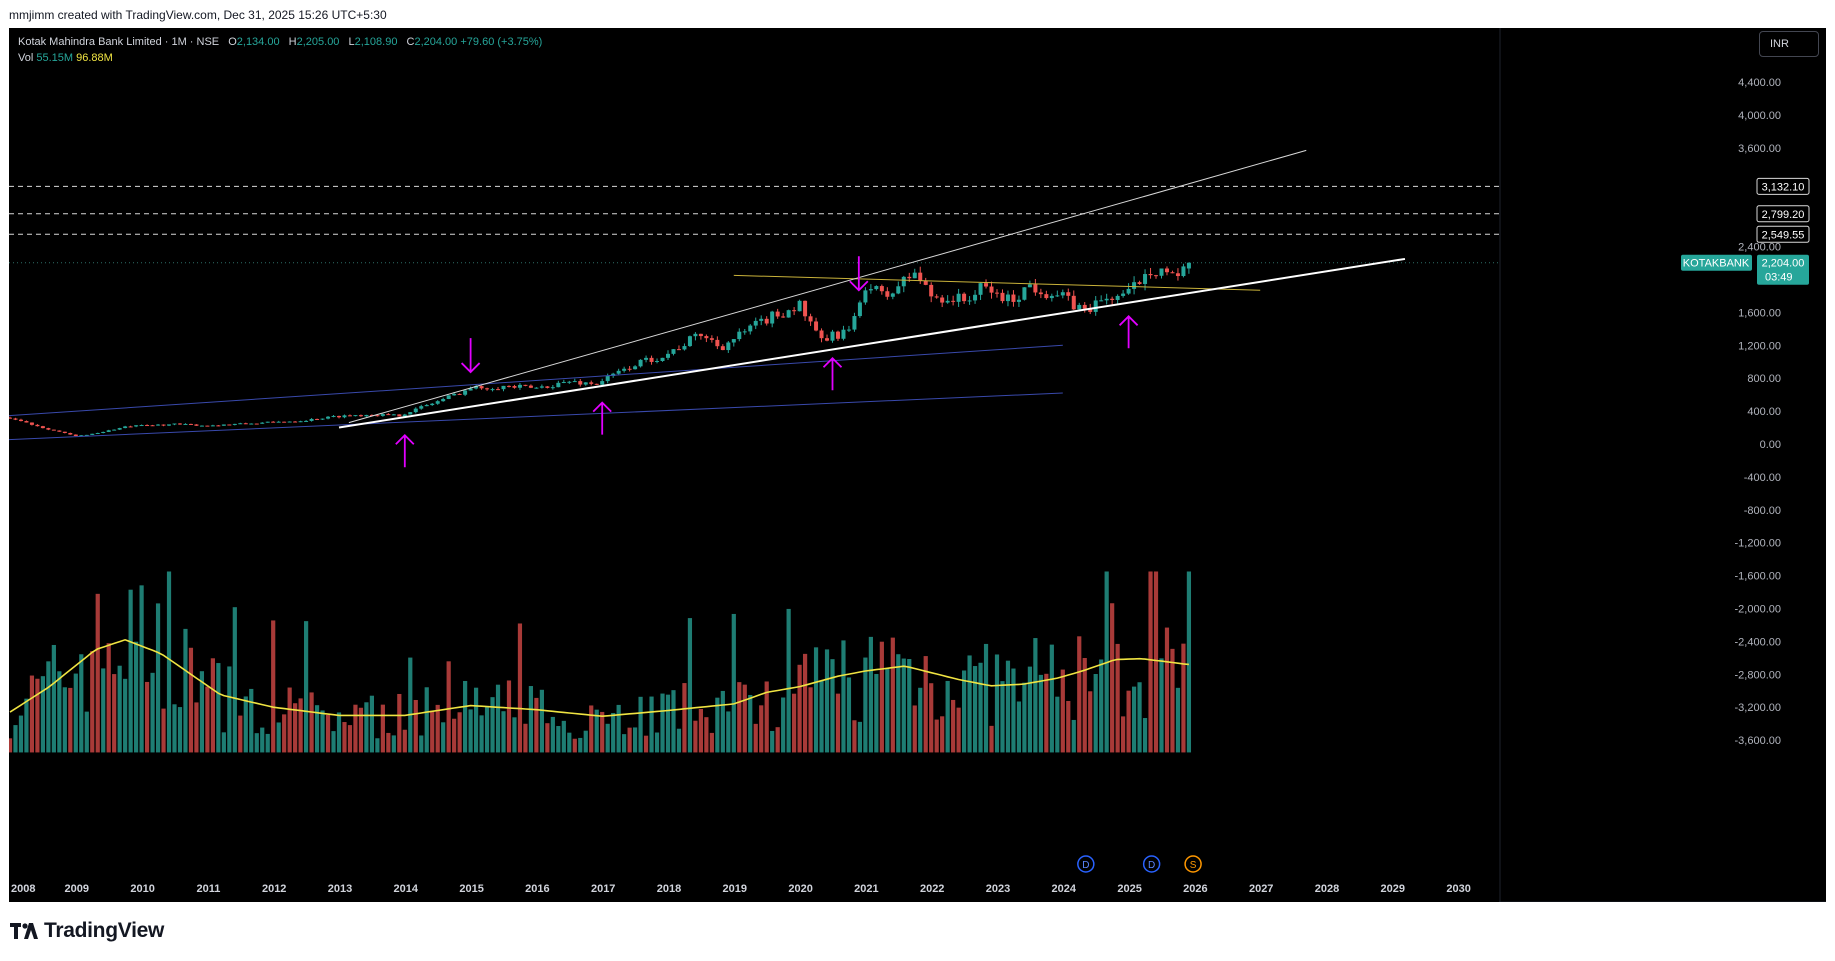  Describe the element at coordinates (340, 889) in the screenshot. I see `time-axis-label: 2013` at that location.